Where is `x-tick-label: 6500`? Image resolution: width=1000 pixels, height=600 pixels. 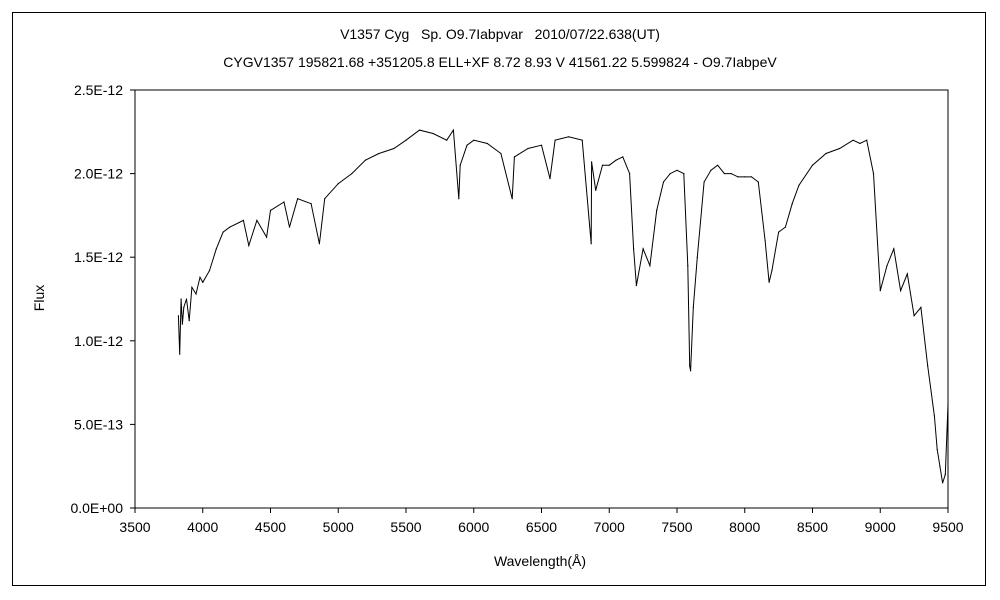 x-tick-label: 6500 is located at coordinates (541, 527).